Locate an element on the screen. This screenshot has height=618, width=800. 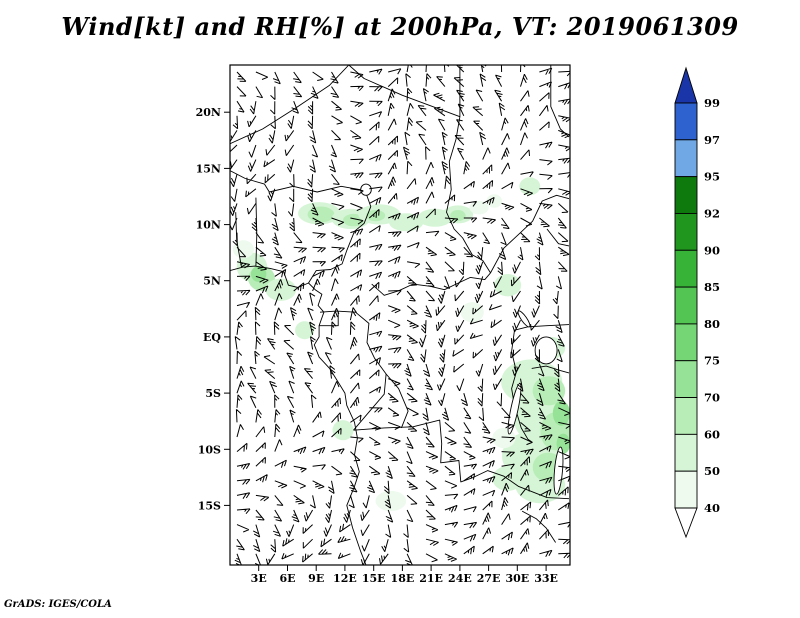
x-axis-tick-label: 9E is located at coordinates (316, 578).